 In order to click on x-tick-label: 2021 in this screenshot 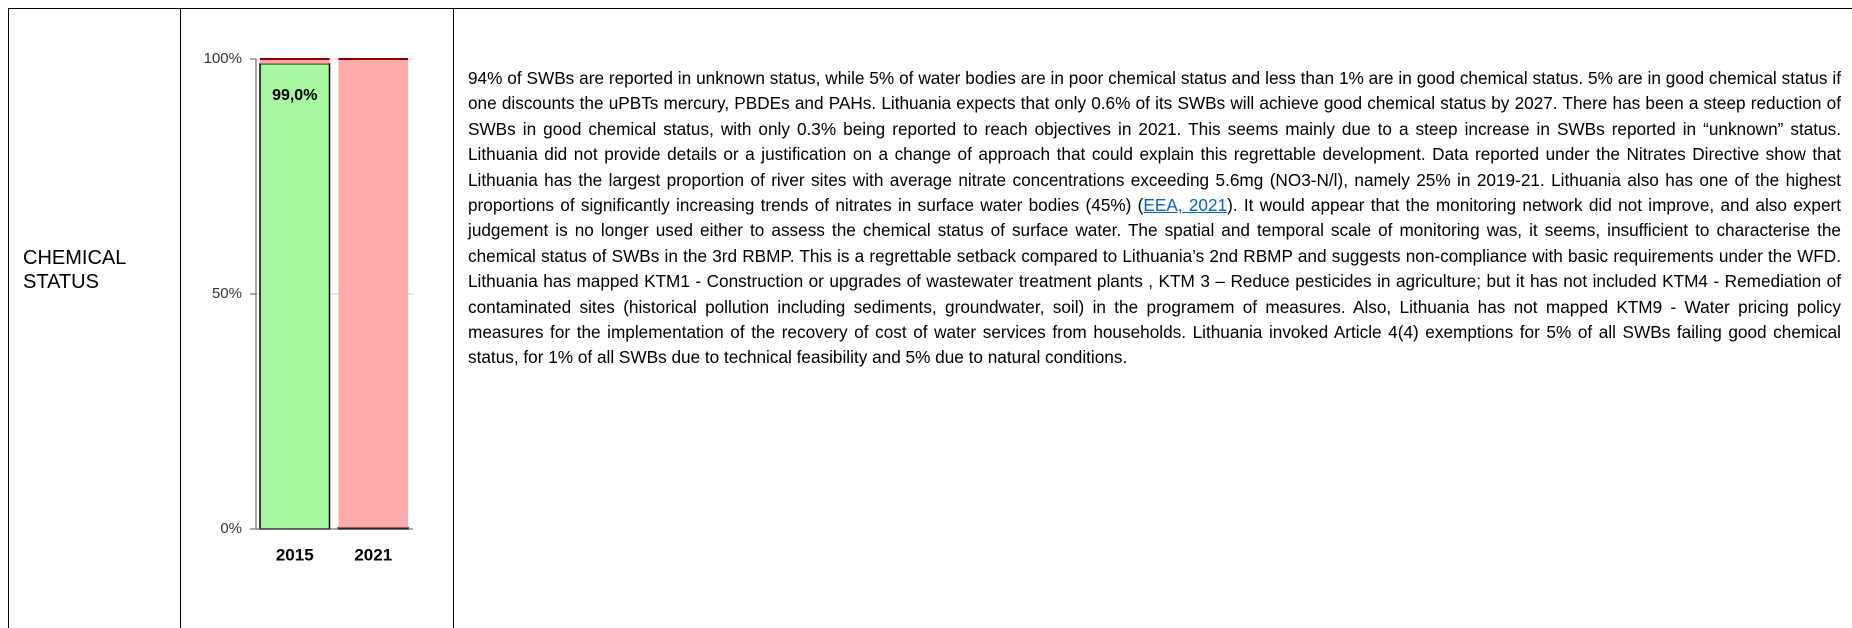, I will do `click(373, 554)`.